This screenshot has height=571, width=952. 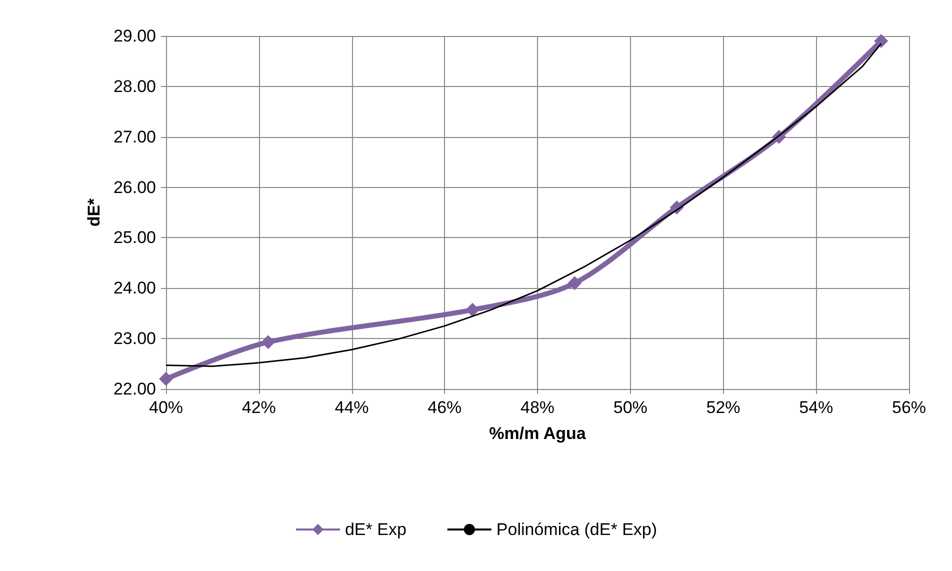 What do you see at coordinates (577, 529) in the screenshot?
I see `legend-label: Polinómica (dE* Exp)` at bounding box center [577, 529].